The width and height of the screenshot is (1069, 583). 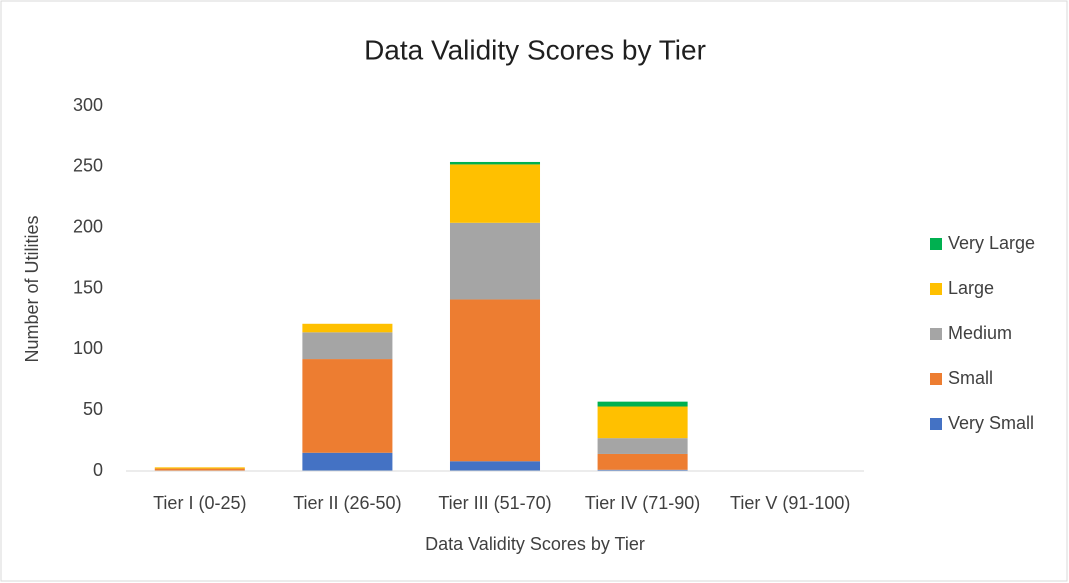 What do you see at coordinates (88, 166) in the screenshot?
I see `y-tick-label: 250` at bounding box center [88, 166].